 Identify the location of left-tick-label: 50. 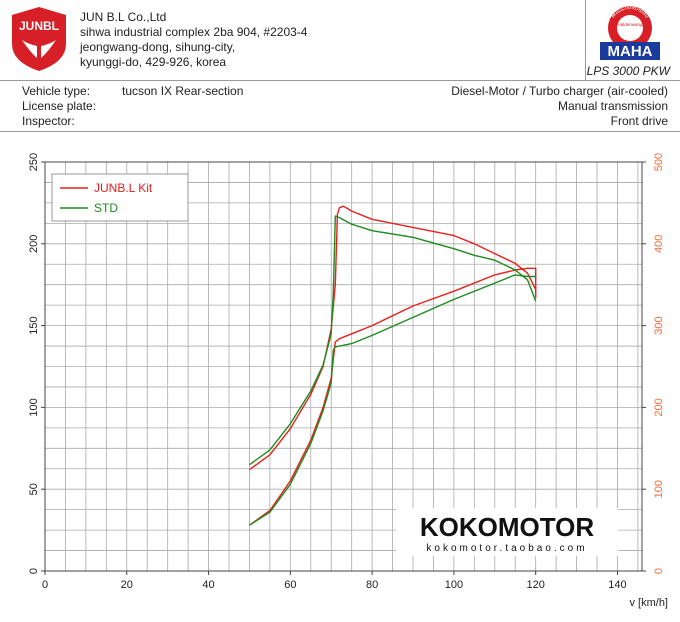
(34, 489).